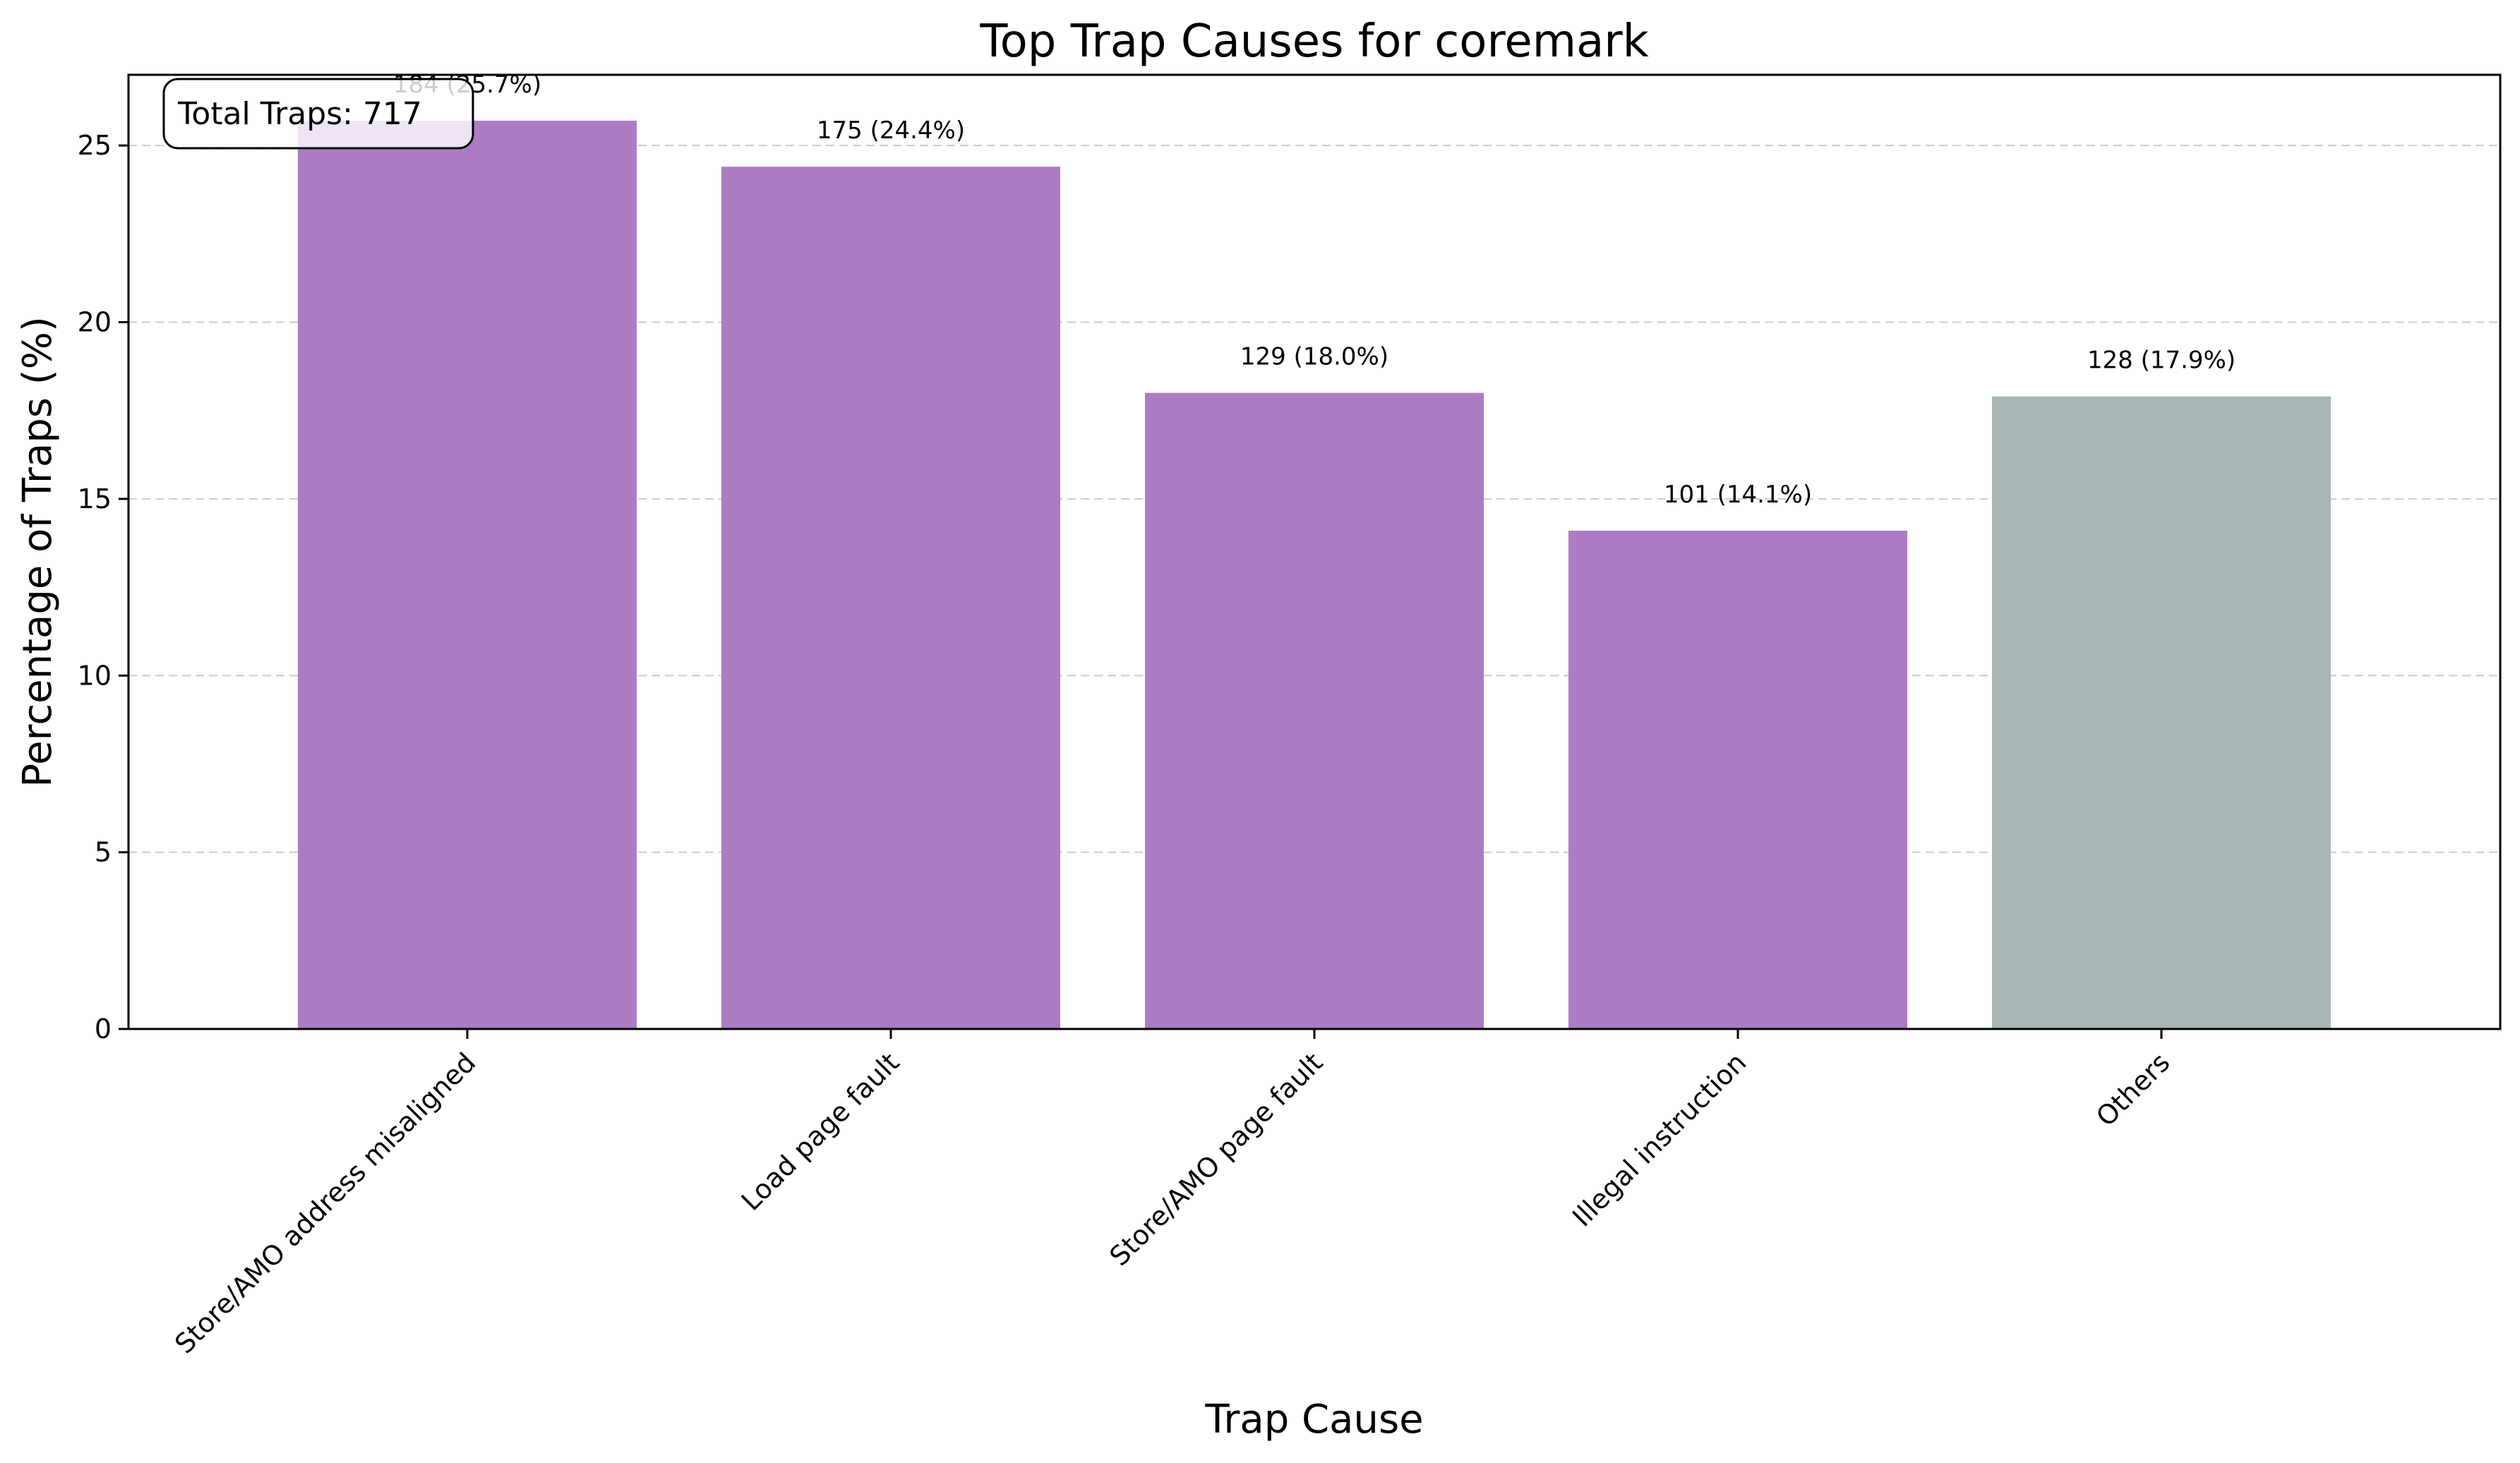 This screenshot has width=2520, height=1463. Describe the element at coordinates (38, 552) in the screenshot. I see `y-axis-label: Percentage of Traps (%)` at that location.